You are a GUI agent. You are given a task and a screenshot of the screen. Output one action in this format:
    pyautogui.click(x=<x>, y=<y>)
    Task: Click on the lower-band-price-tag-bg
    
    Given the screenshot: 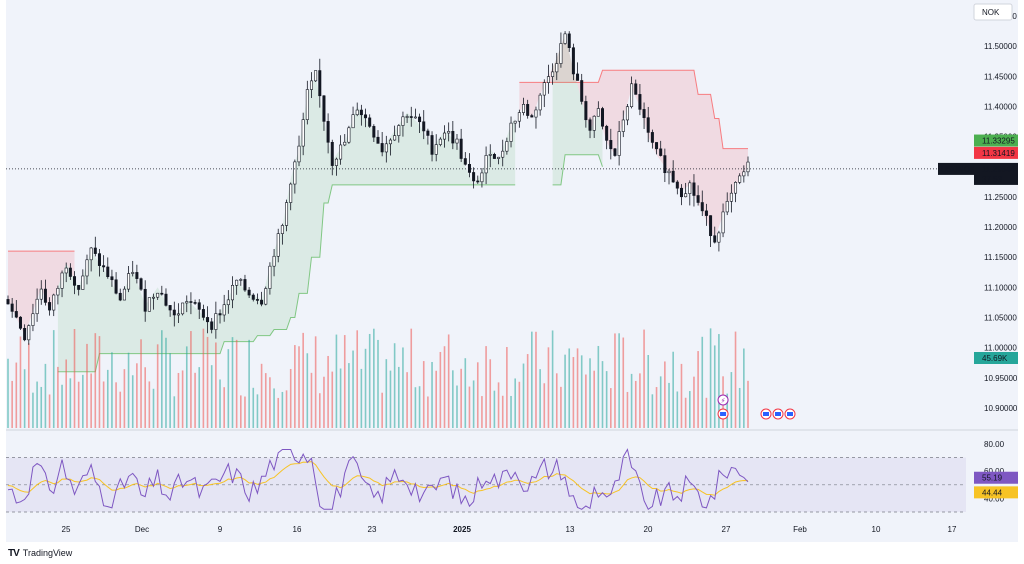 What is the action you would take?
    pyautogui.click(x=996, y=152)
    